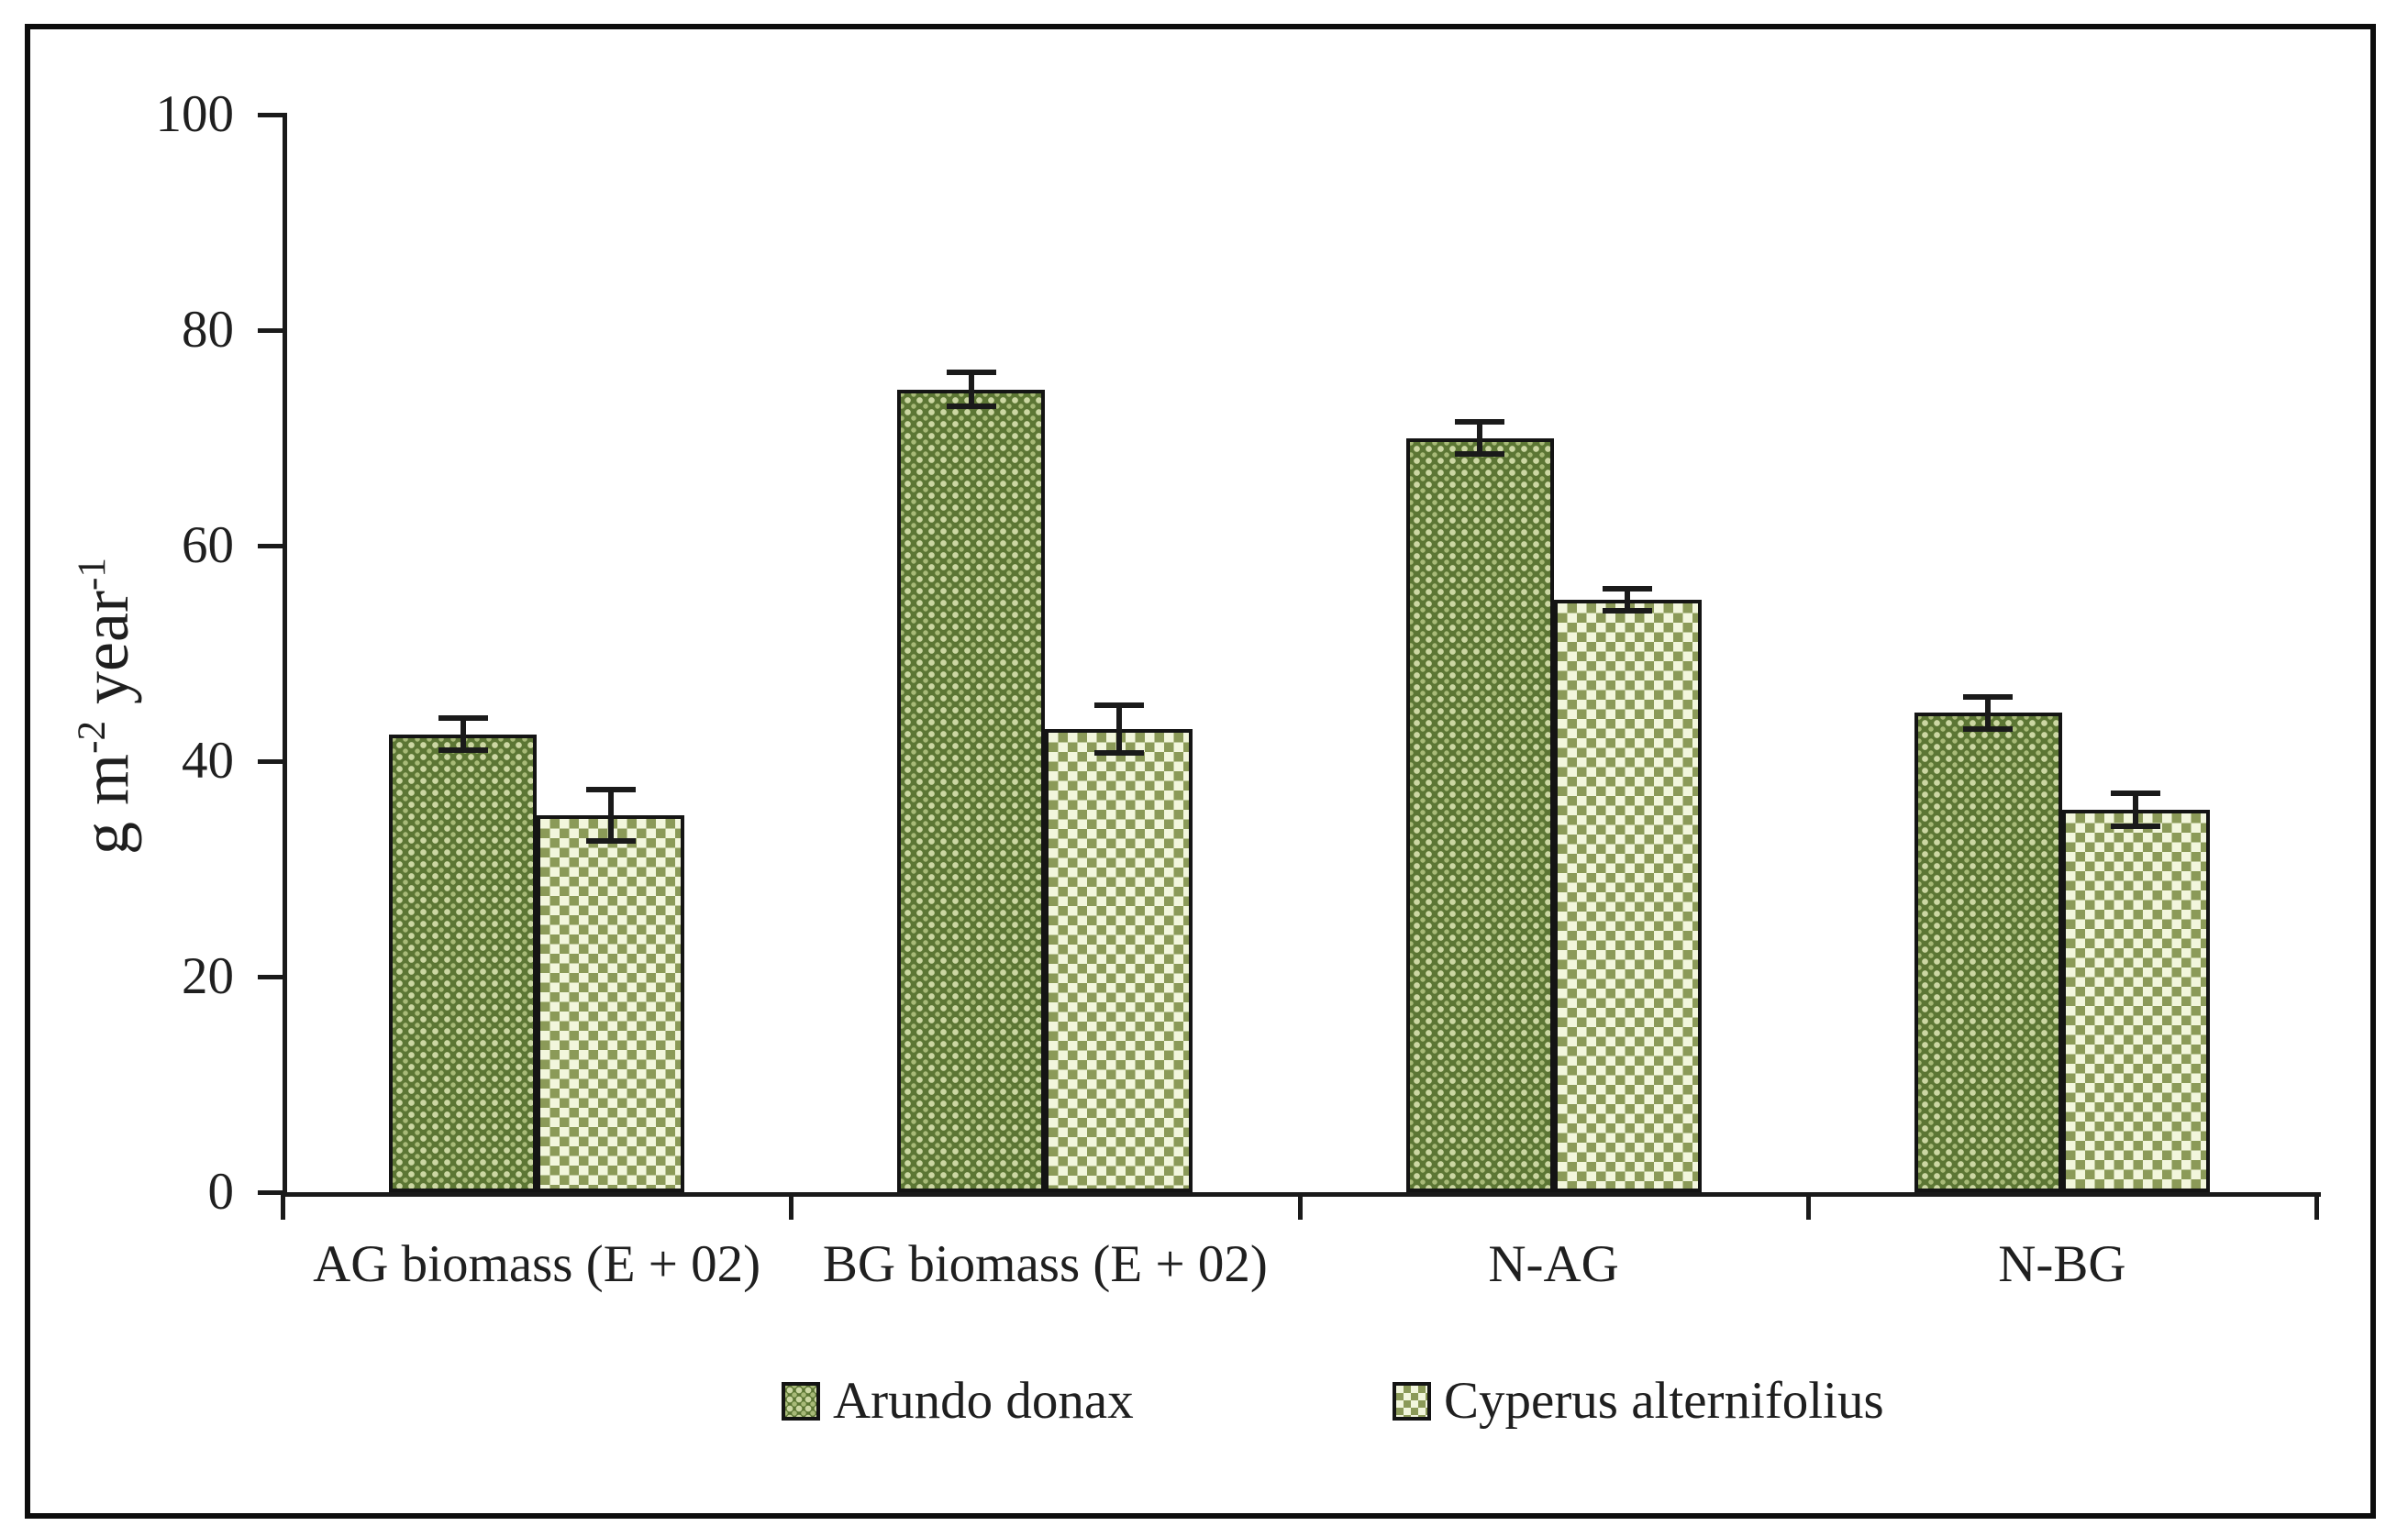 The width and height of the screenshot is (2408, 1537). I want to click on bar-checker-cat1, so click(1119, 960).